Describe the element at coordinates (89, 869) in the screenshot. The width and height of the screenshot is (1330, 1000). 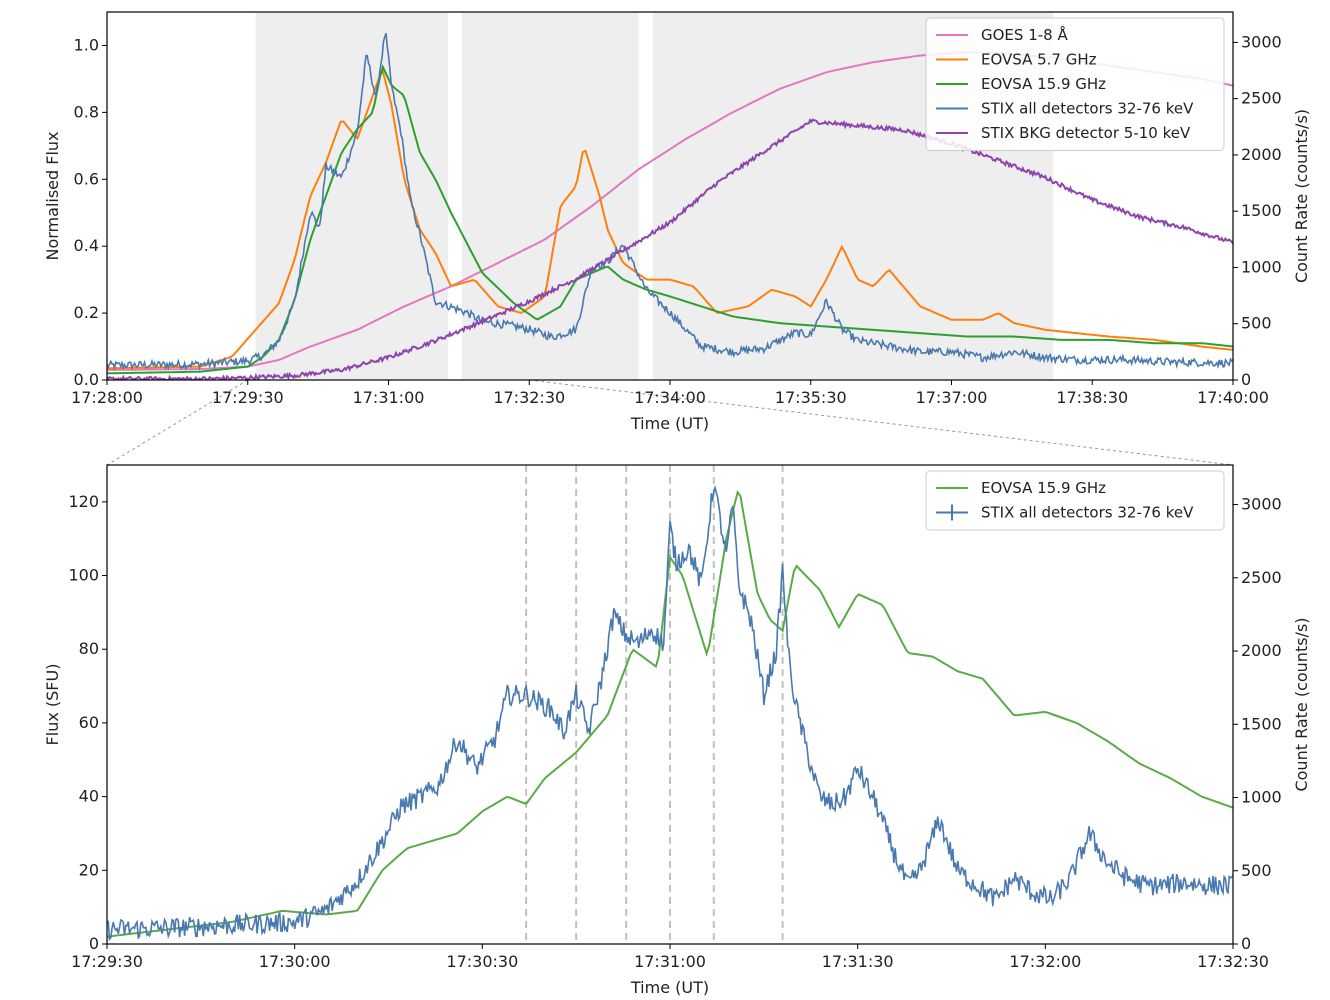
I see `y-tick-label: 20` at that location.